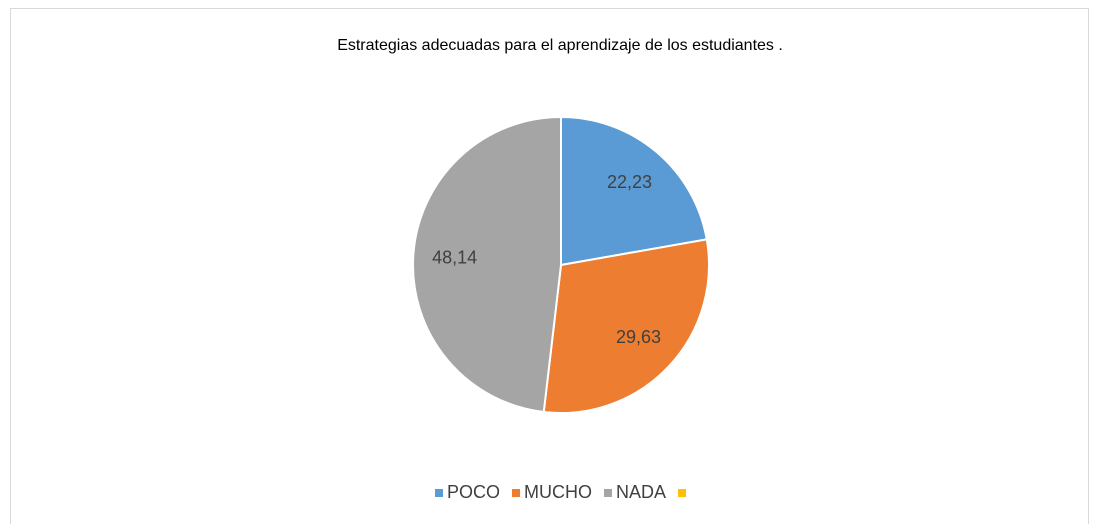  Describe the element at coordinates (641, 492) in the screenshot. I see `legend-label: NADA` at that location.